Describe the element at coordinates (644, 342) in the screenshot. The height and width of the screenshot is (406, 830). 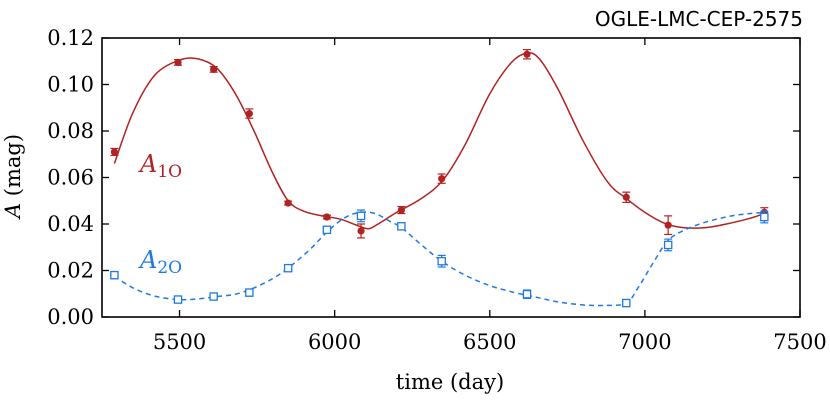
I see `x-tick-label: 7000` at that location.